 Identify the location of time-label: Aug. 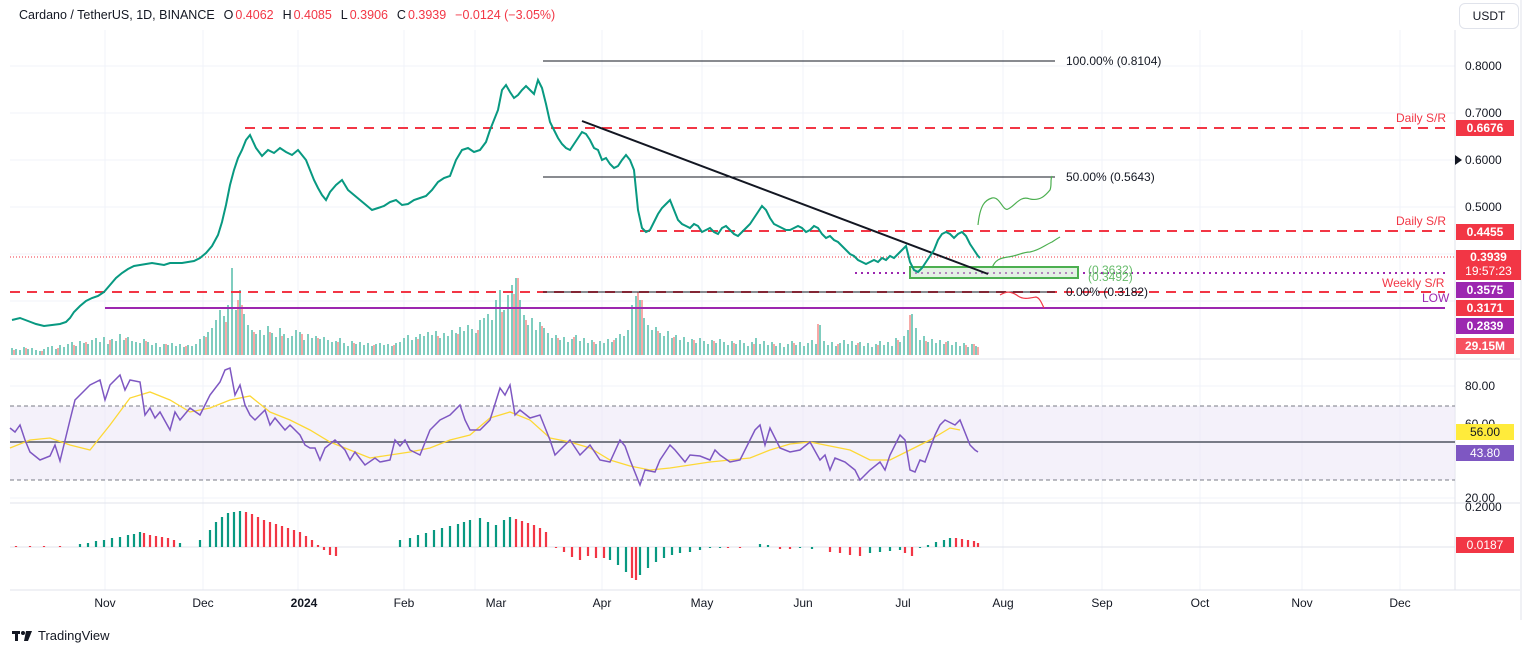
(1003, 603).